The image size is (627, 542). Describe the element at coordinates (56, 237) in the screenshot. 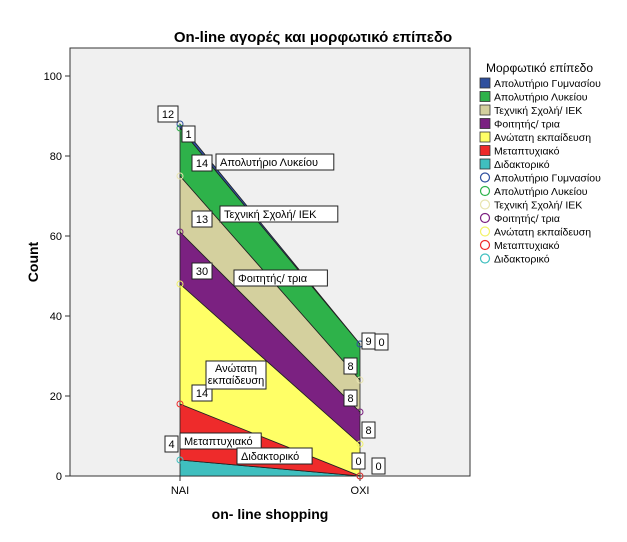

I see `y-tick-label: 60` at that location.